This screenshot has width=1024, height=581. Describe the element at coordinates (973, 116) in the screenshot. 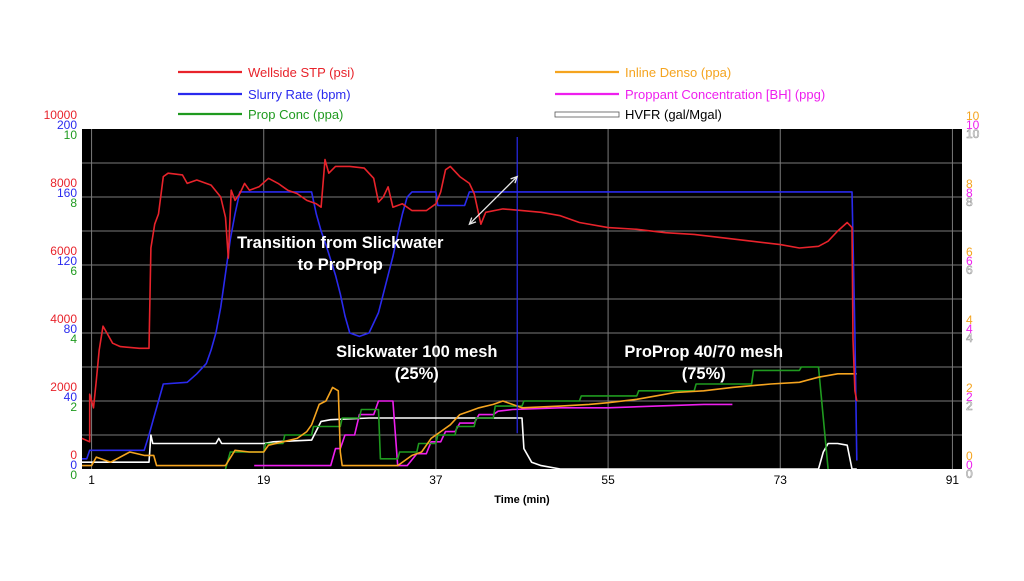

I see `y-tick-label-denso: 10` at that location.